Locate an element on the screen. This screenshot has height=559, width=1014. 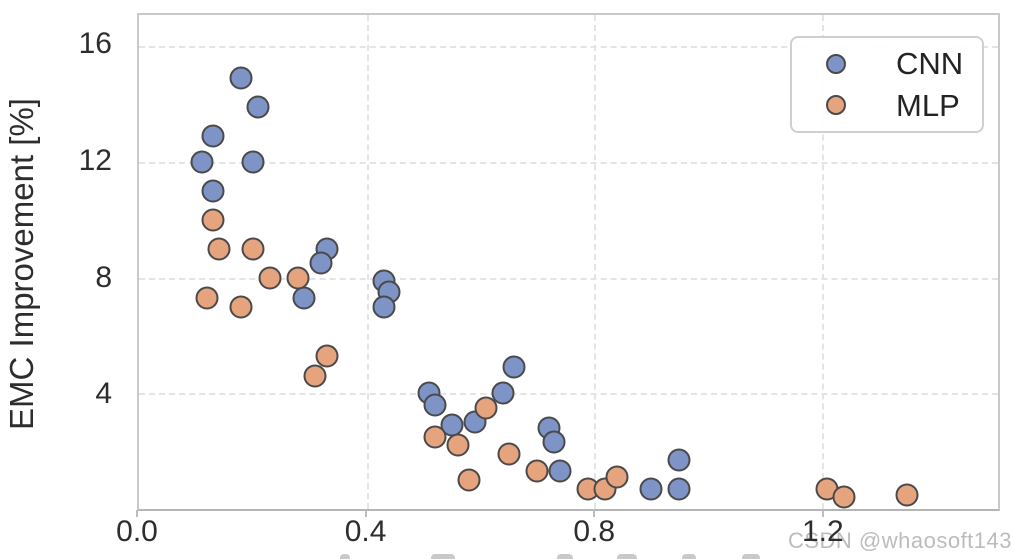
watermark: CSDN @whaosoft143 is located at coordinates (899, 540).